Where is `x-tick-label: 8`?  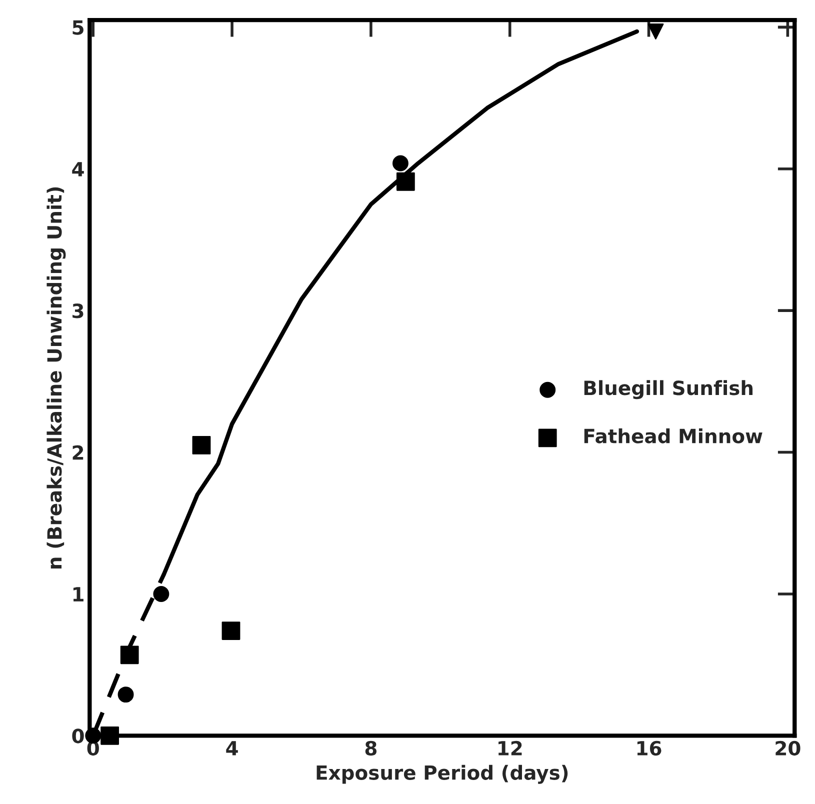 x-tick-label: 8 is located at coordinates (371, 748).